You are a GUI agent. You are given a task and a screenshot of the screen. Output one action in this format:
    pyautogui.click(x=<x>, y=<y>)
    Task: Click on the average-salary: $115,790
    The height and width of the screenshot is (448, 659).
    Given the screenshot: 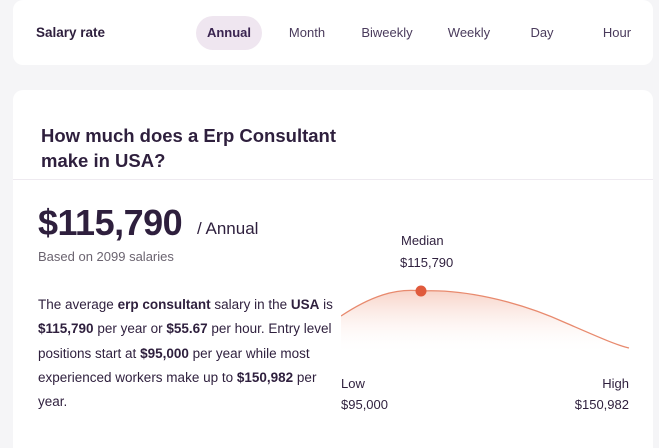 What is the action you would take?
    pyautogui.click(x=110, y=222)
    